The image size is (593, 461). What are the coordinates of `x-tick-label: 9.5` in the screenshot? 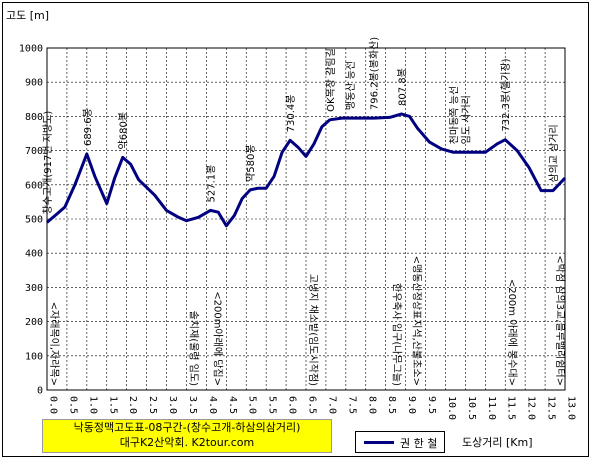 It's located at (431, 405).